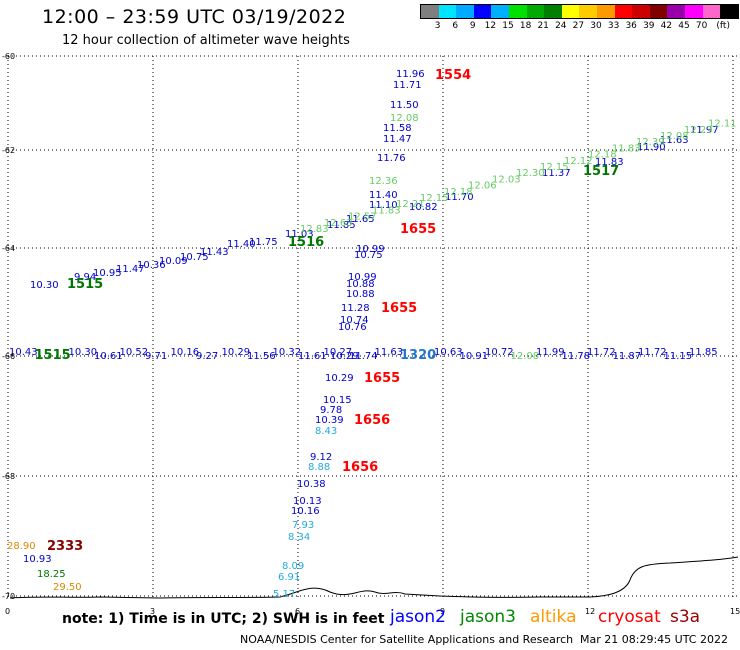 The image size is (740, 650). What do you see at coordinates (261, 356) in the screenshot?
I see `row-wave-height: 11.56` at bounding box center [261, 356].